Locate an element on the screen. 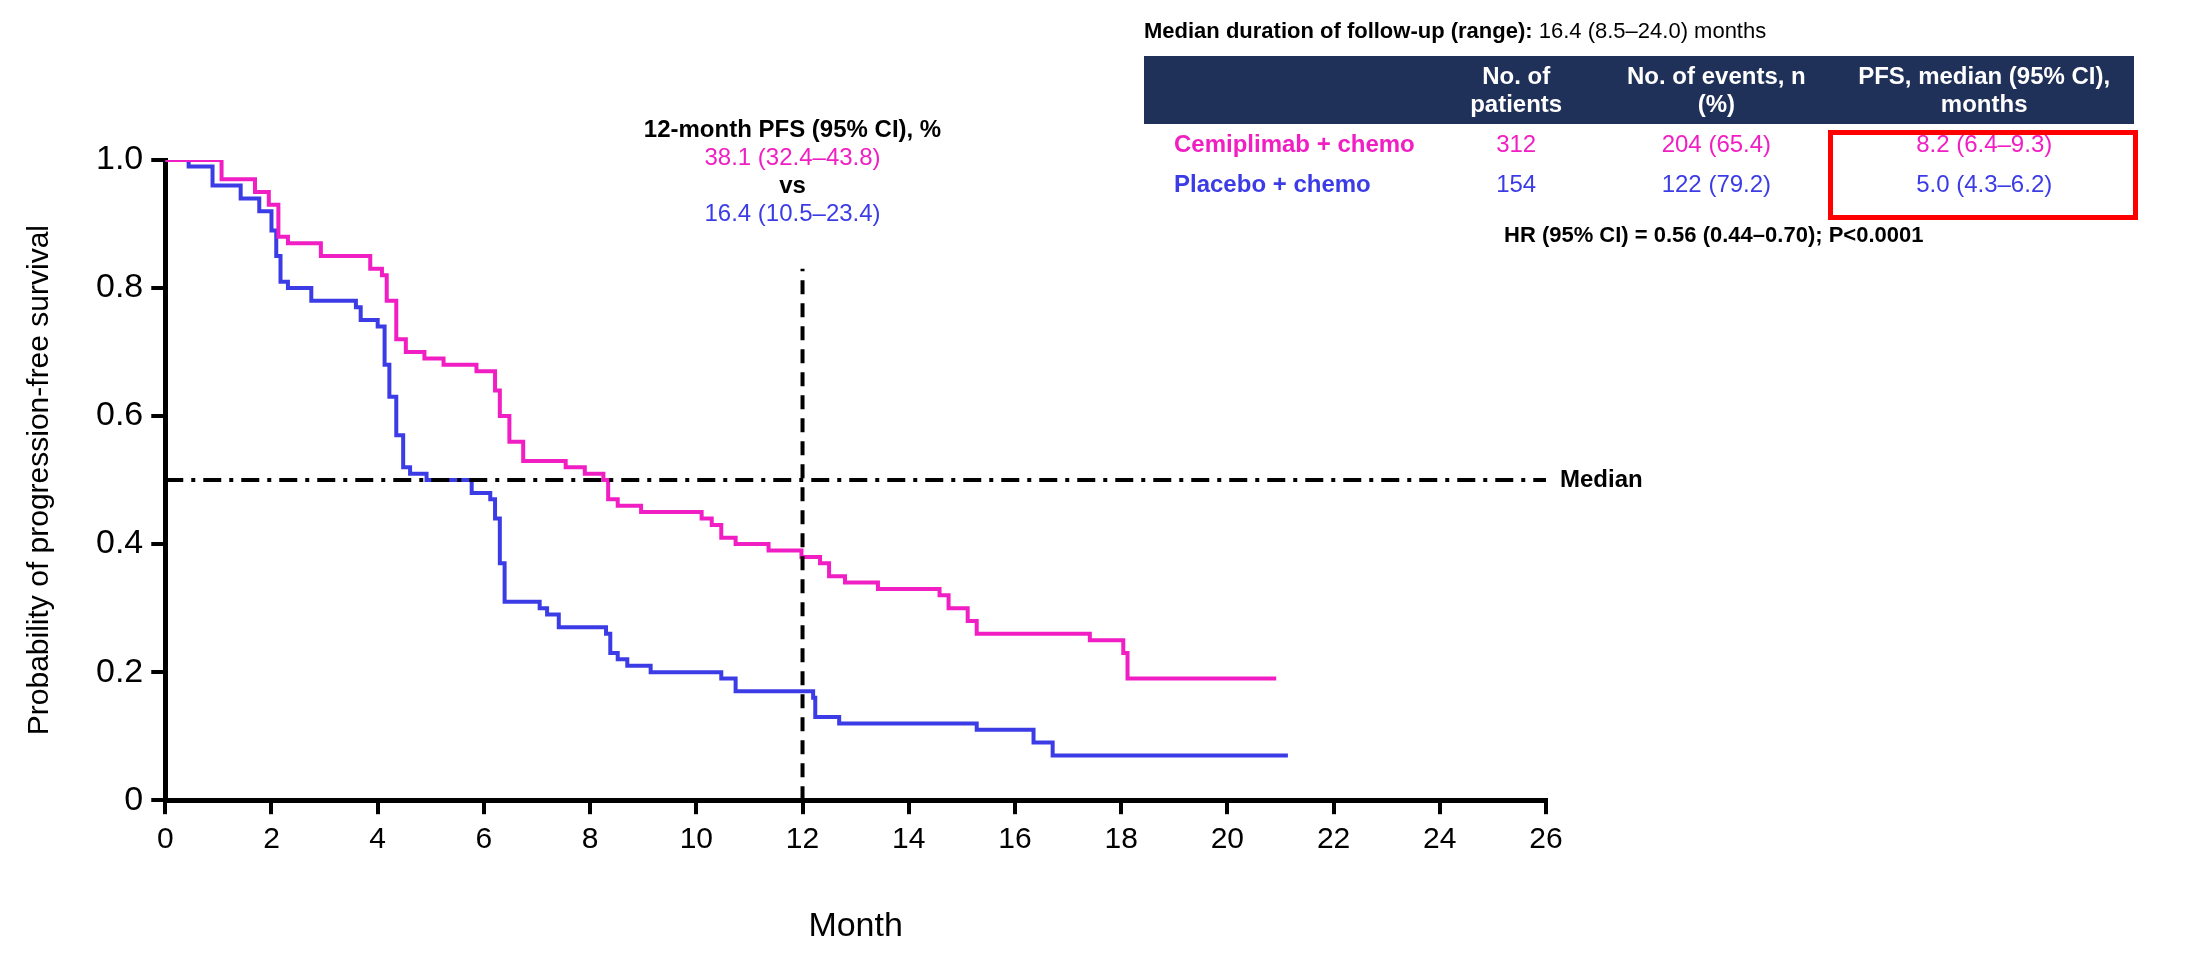  x-tick-label: 6 is located at coordinates (484, 838).